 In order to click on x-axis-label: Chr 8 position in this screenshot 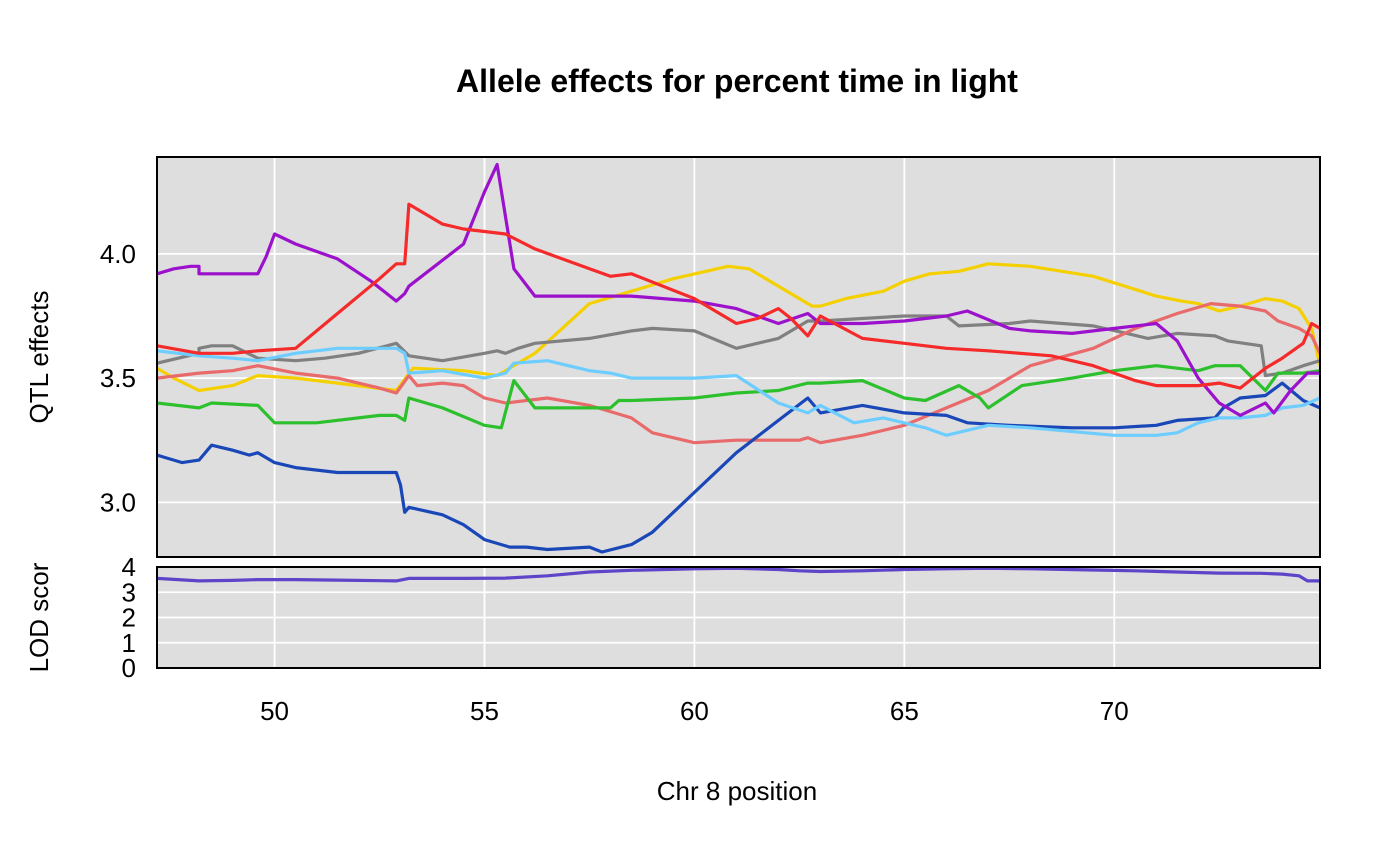, I will do `click(737, 791)`.